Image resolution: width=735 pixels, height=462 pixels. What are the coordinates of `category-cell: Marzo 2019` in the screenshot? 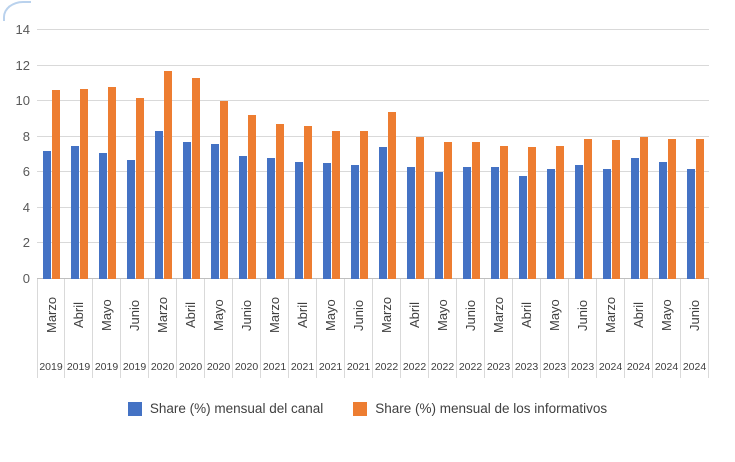 It's located at (51, 328).